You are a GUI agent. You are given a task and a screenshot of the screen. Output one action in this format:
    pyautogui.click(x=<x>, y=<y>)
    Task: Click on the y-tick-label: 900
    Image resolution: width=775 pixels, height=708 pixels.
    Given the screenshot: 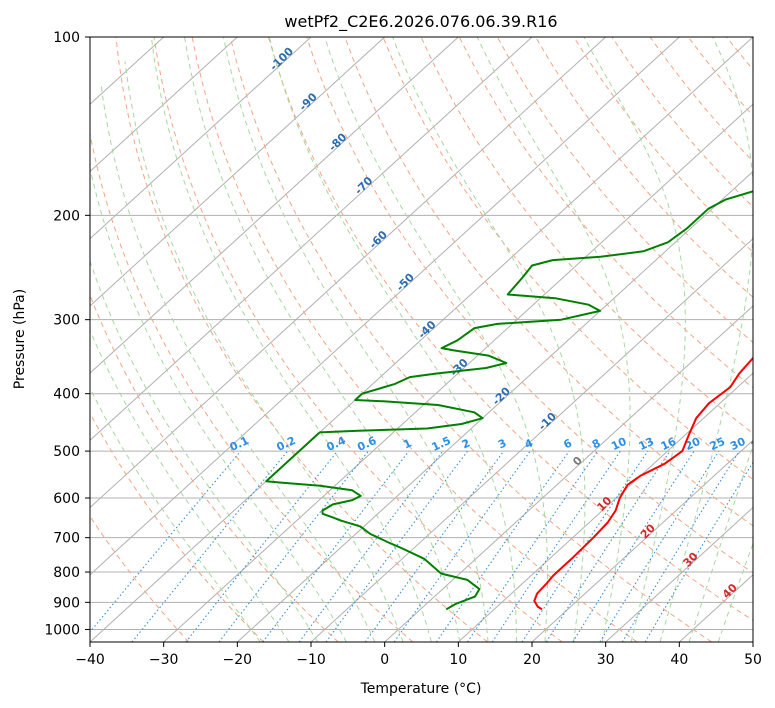 What is the action you would take?
    pyautogui.click(x=66, y=603)
    